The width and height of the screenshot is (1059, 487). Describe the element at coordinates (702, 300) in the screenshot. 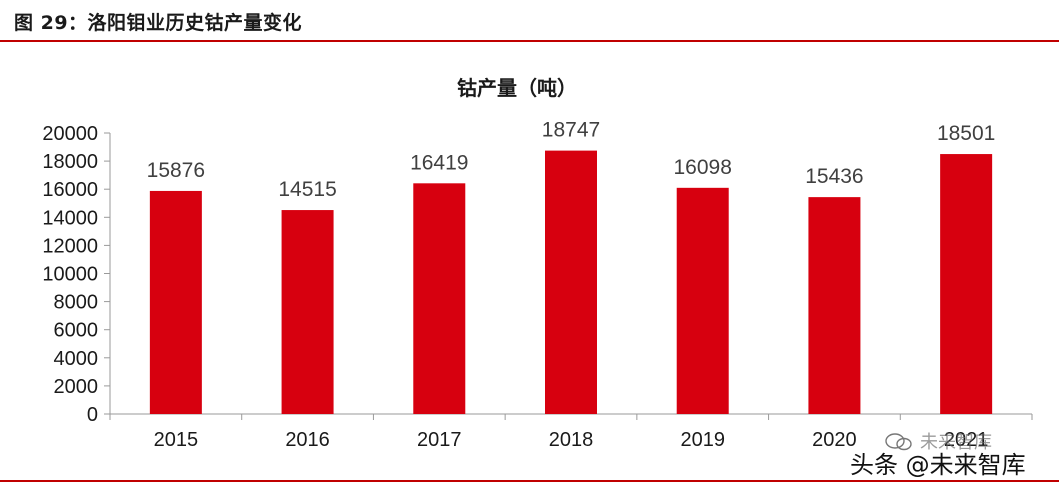

I see `bar-2019` at that location.